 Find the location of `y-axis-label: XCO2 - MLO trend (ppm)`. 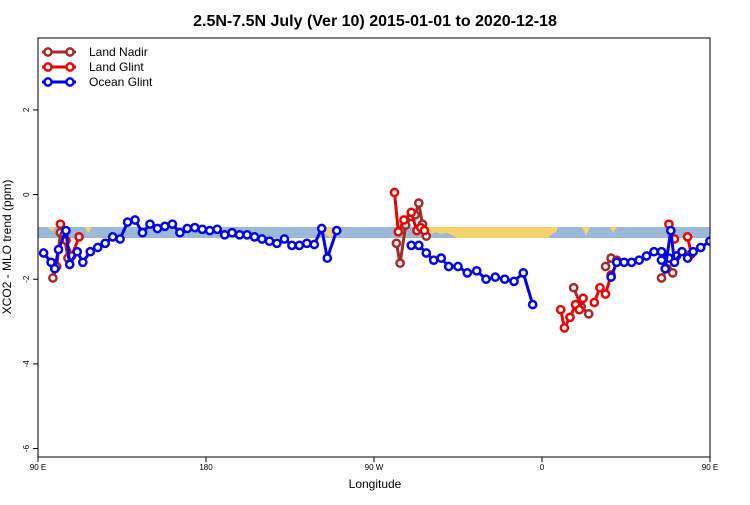

y-axis-label: XCO2 - MLO trend (ppm) is located at coordinates (7, 247).